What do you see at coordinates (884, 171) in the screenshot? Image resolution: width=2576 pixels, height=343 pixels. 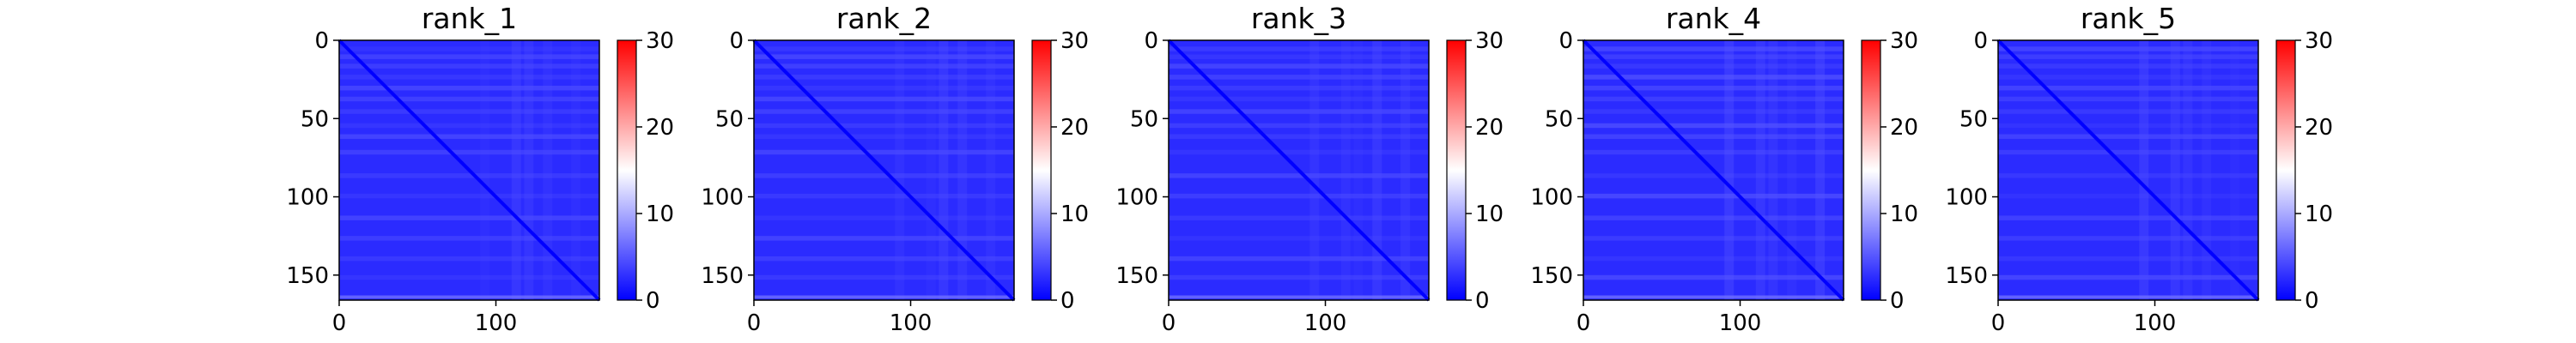 I see `heatmap-diagonal` at bounding box center [884, 171].